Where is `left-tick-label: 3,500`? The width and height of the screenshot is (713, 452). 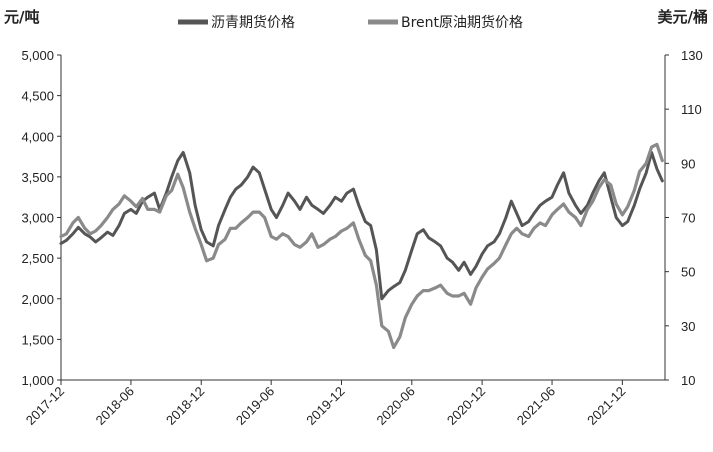
left-tick-label: 3,500 is located at coordinates (37, 177).